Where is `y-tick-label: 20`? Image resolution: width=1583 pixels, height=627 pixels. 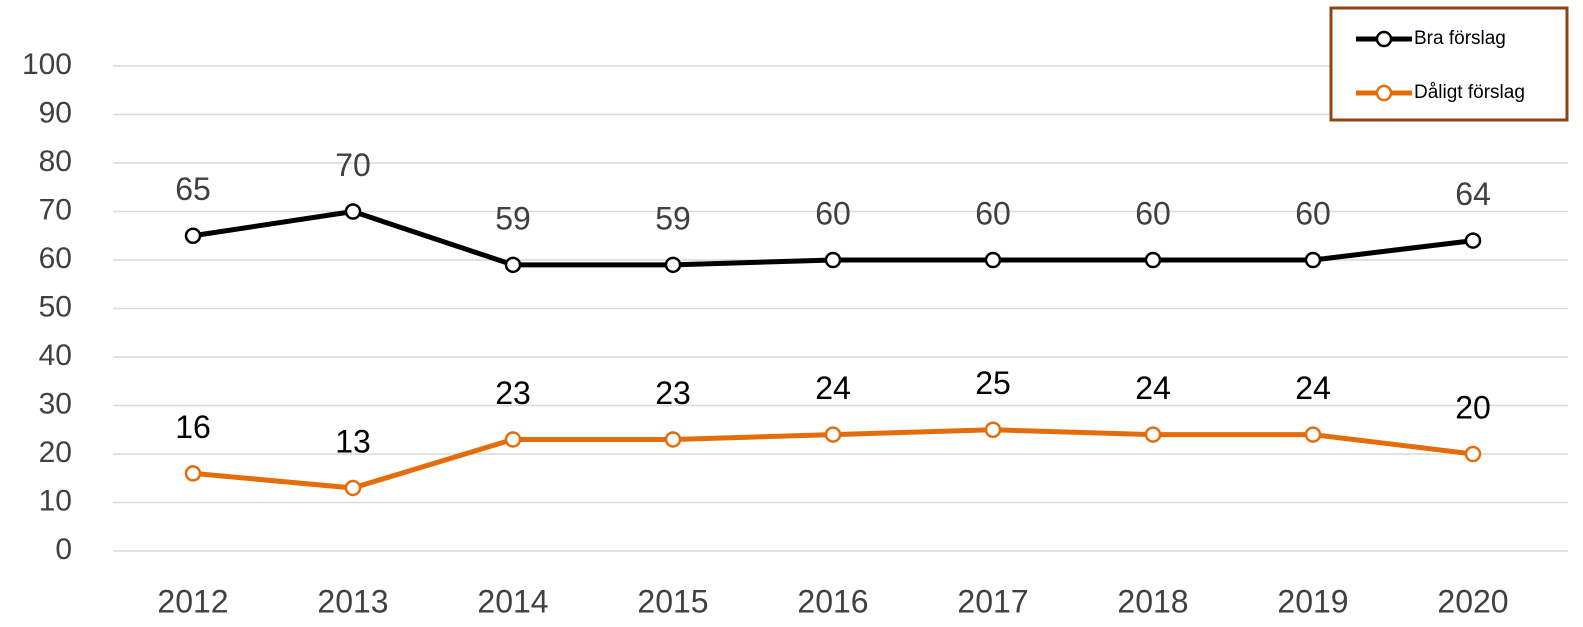
y-tick-label: 20 is located at coordinates (55, 452).